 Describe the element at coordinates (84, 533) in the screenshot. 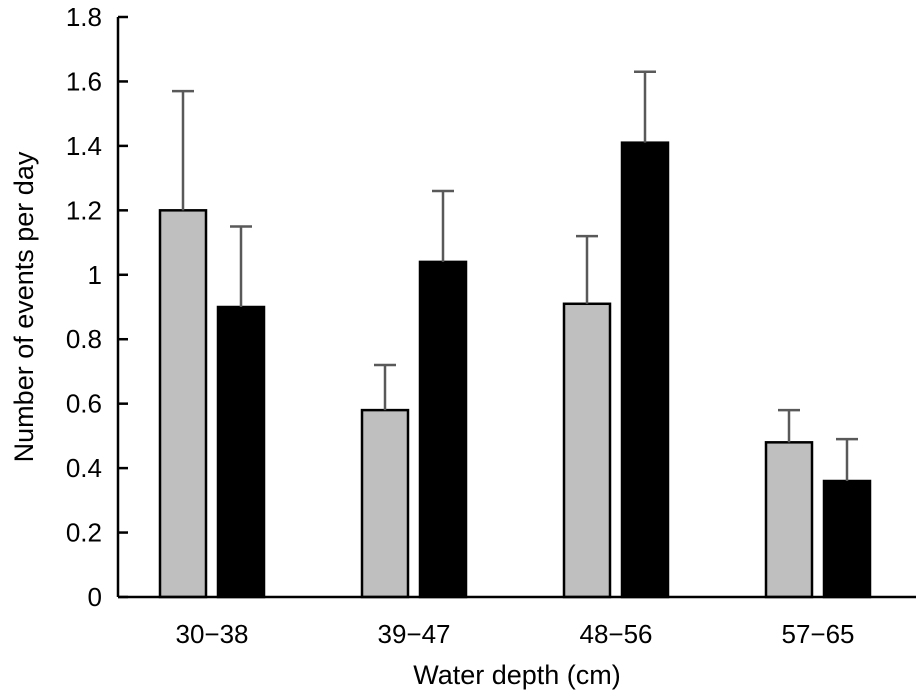

I see `y-tick-label: 0.2` at that location.